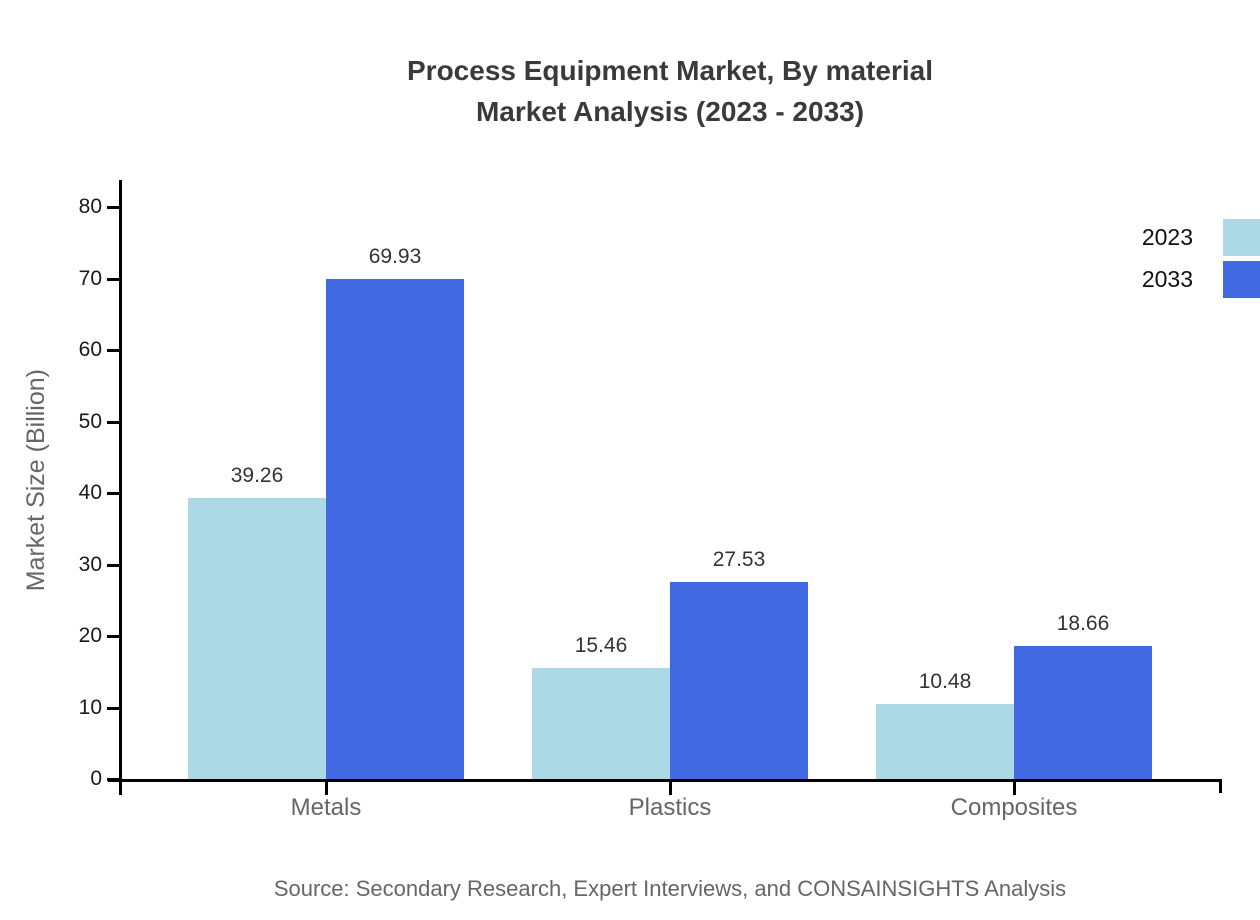 This screenshot has height=920, width=1260. I want to click on legend-swatch-2033, so click(1241, 279).